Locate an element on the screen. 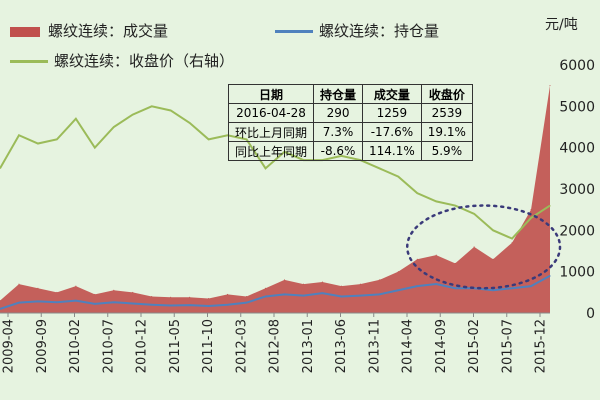  stats-cell: -8.6% is located at coordinates (338, 151).